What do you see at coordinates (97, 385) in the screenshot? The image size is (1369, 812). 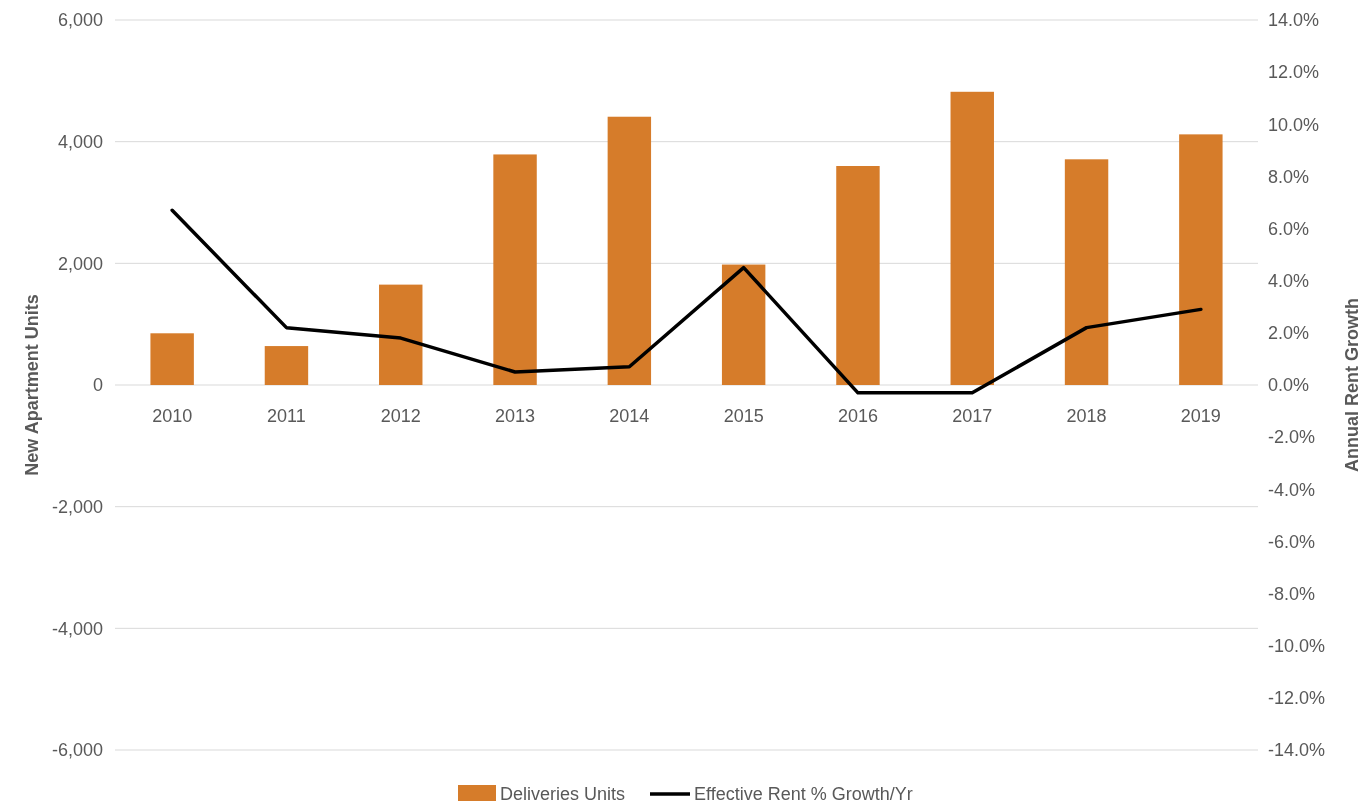 I see `y-tick-label: 0` at bounding box center [97, 385].